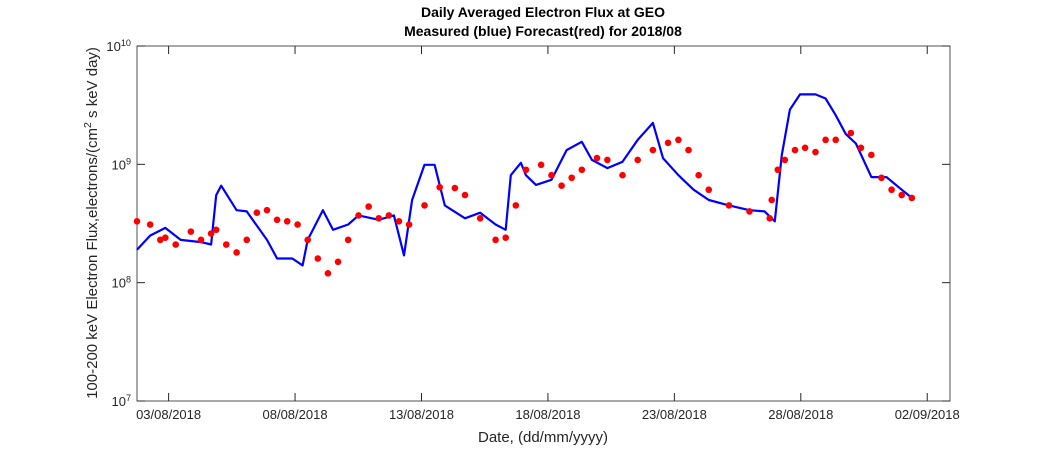 This screenshot has width=1050, height=450. Describe the element at coordinates (543, 12) in the screenshot. I see `chart-title: Daily Averaged Electron Flux at GEO` at that location.